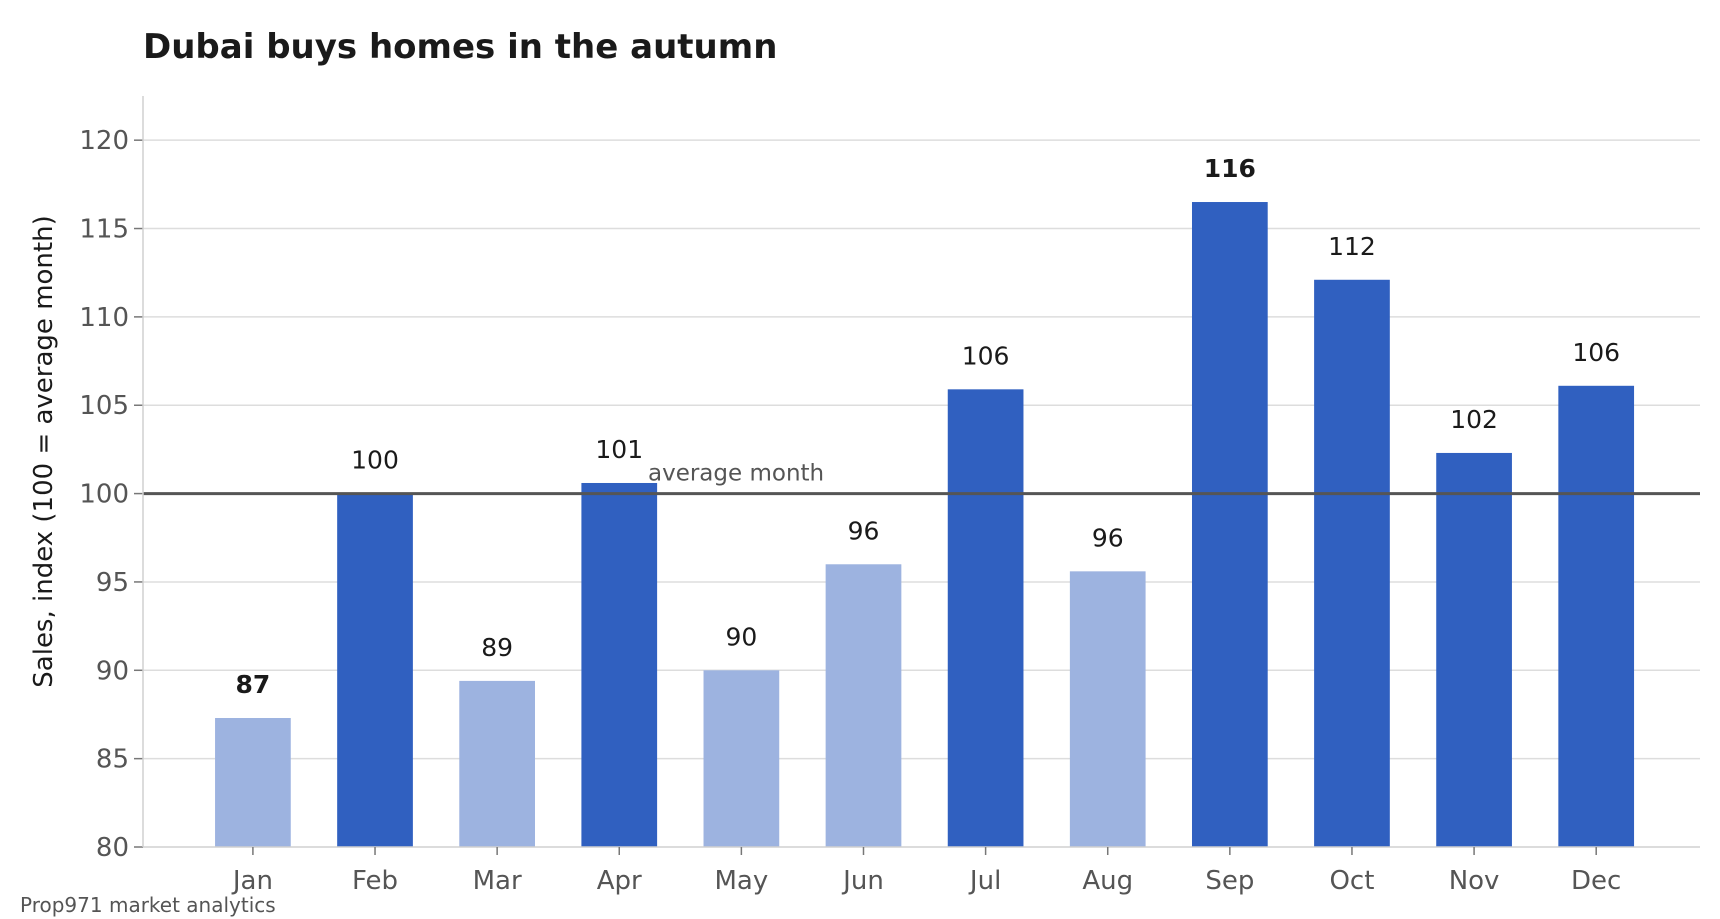  What do you see at coordinates (984, 881) in the screenshot?
I see `x-tick-label-jul: Jul` at bounding box center [984, 881].